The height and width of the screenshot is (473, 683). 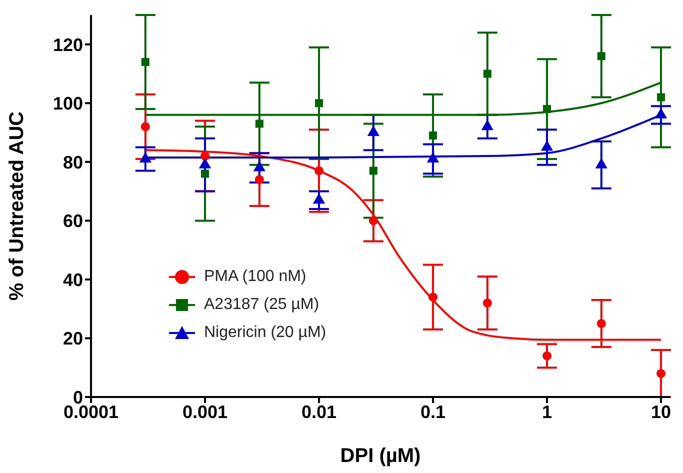 What do you see at coordinates (319, 412) in the screenshot?
I see `x-tick-label: 0.01` at bounding box center [319, 412].